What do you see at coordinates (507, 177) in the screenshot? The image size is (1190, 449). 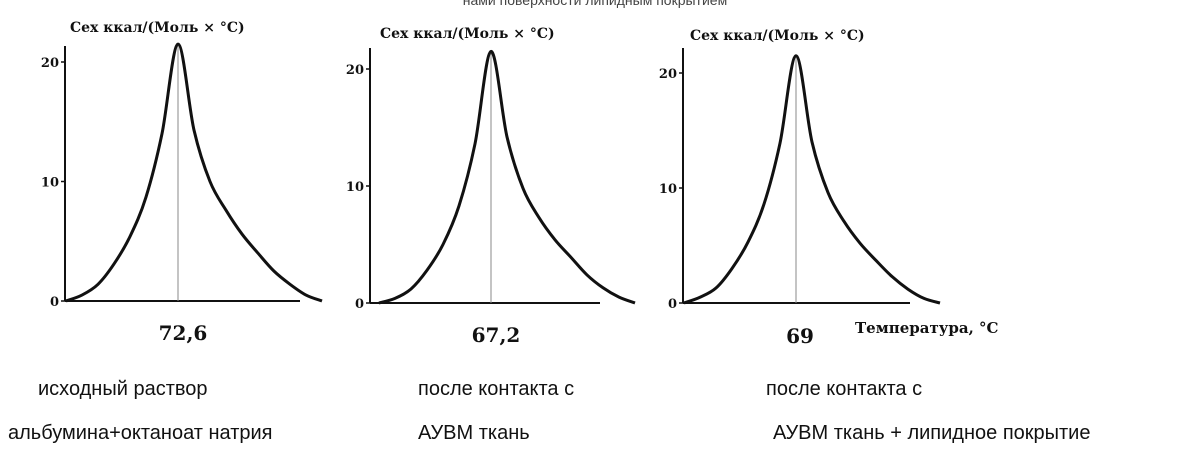 I see `chart-2-series-line` at bounding box center [507, 177].